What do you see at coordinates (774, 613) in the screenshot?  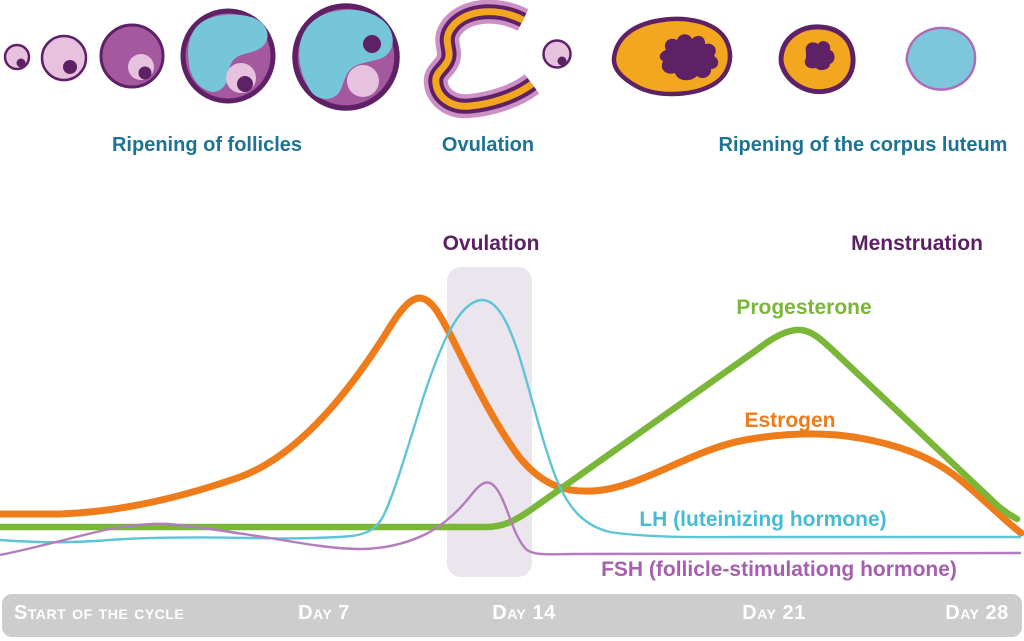 I see `axis-tick-day-21: Day 21` at bounding box center [774, 613].